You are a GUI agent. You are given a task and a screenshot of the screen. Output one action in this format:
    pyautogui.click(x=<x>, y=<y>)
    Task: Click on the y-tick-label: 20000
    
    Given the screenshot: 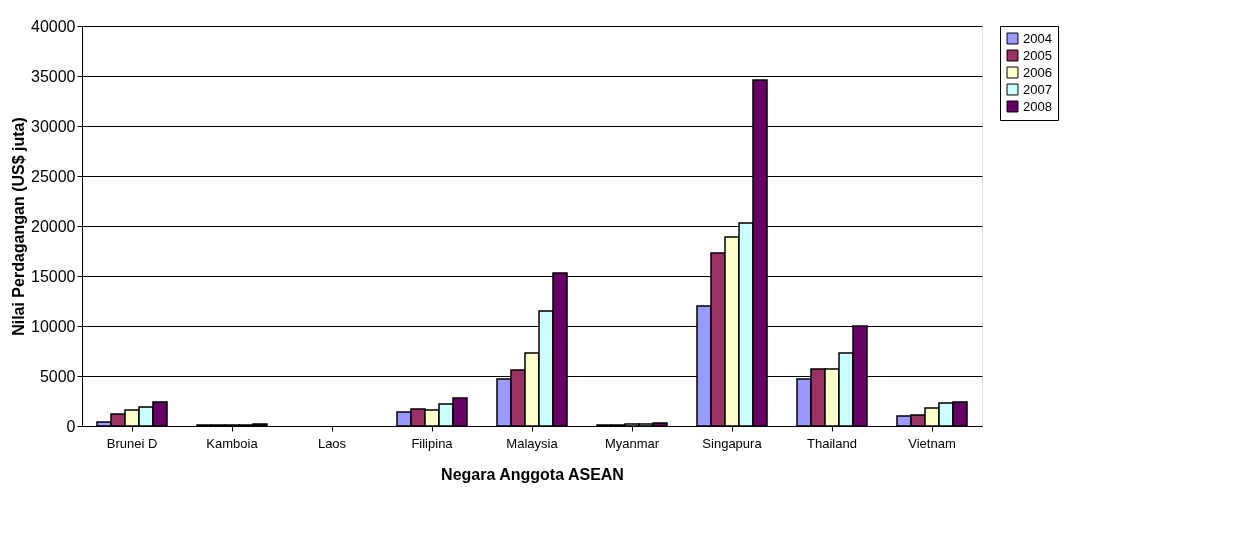 What is the action you would take?
    pyautogui.click(x=53, y=226)
    